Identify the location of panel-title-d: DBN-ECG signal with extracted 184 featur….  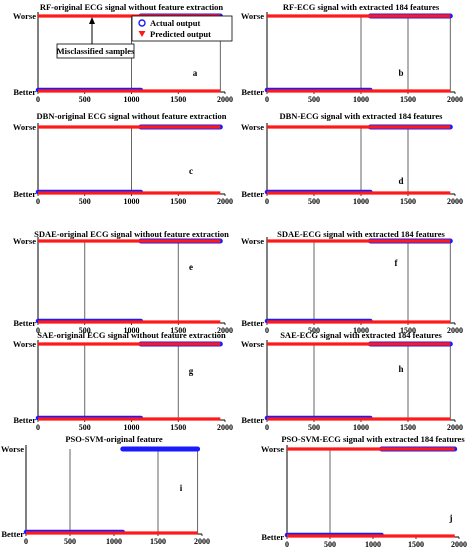
(362, 116).